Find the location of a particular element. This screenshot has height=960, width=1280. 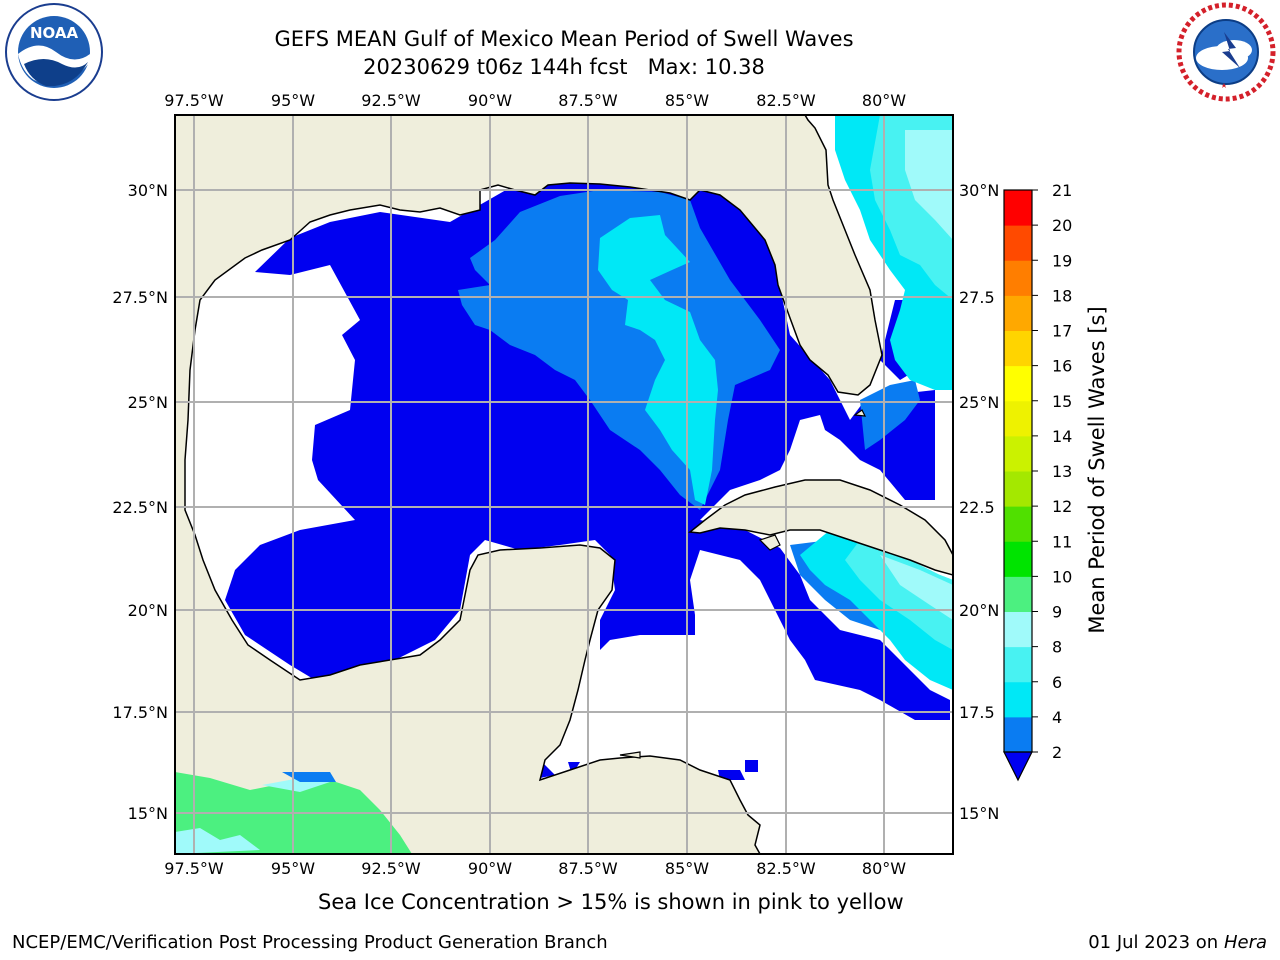

swell-fill-pacific-2-4s is located at coordinates (309, 777).